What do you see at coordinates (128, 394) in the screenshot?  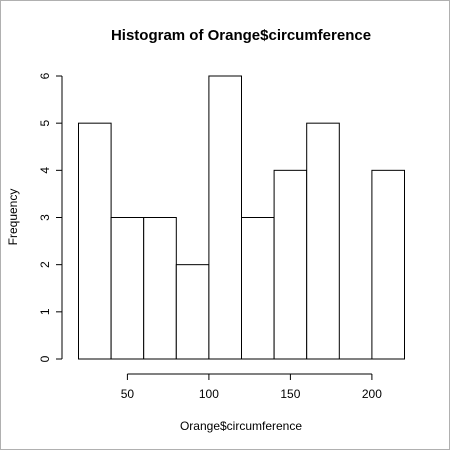 I see `x-tick-label: 50` at bounding box center [128, 394].